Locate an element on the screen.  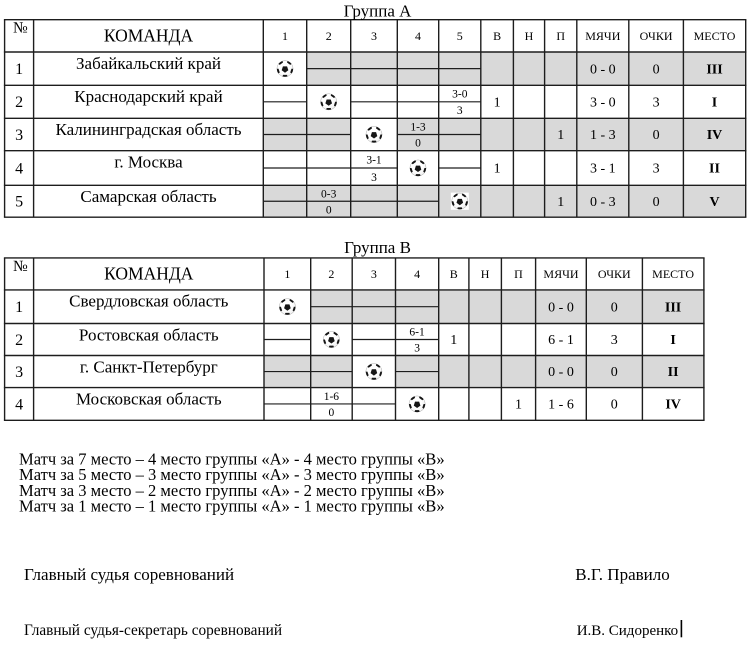
svg-text: V is located at coordinates (714, 202).